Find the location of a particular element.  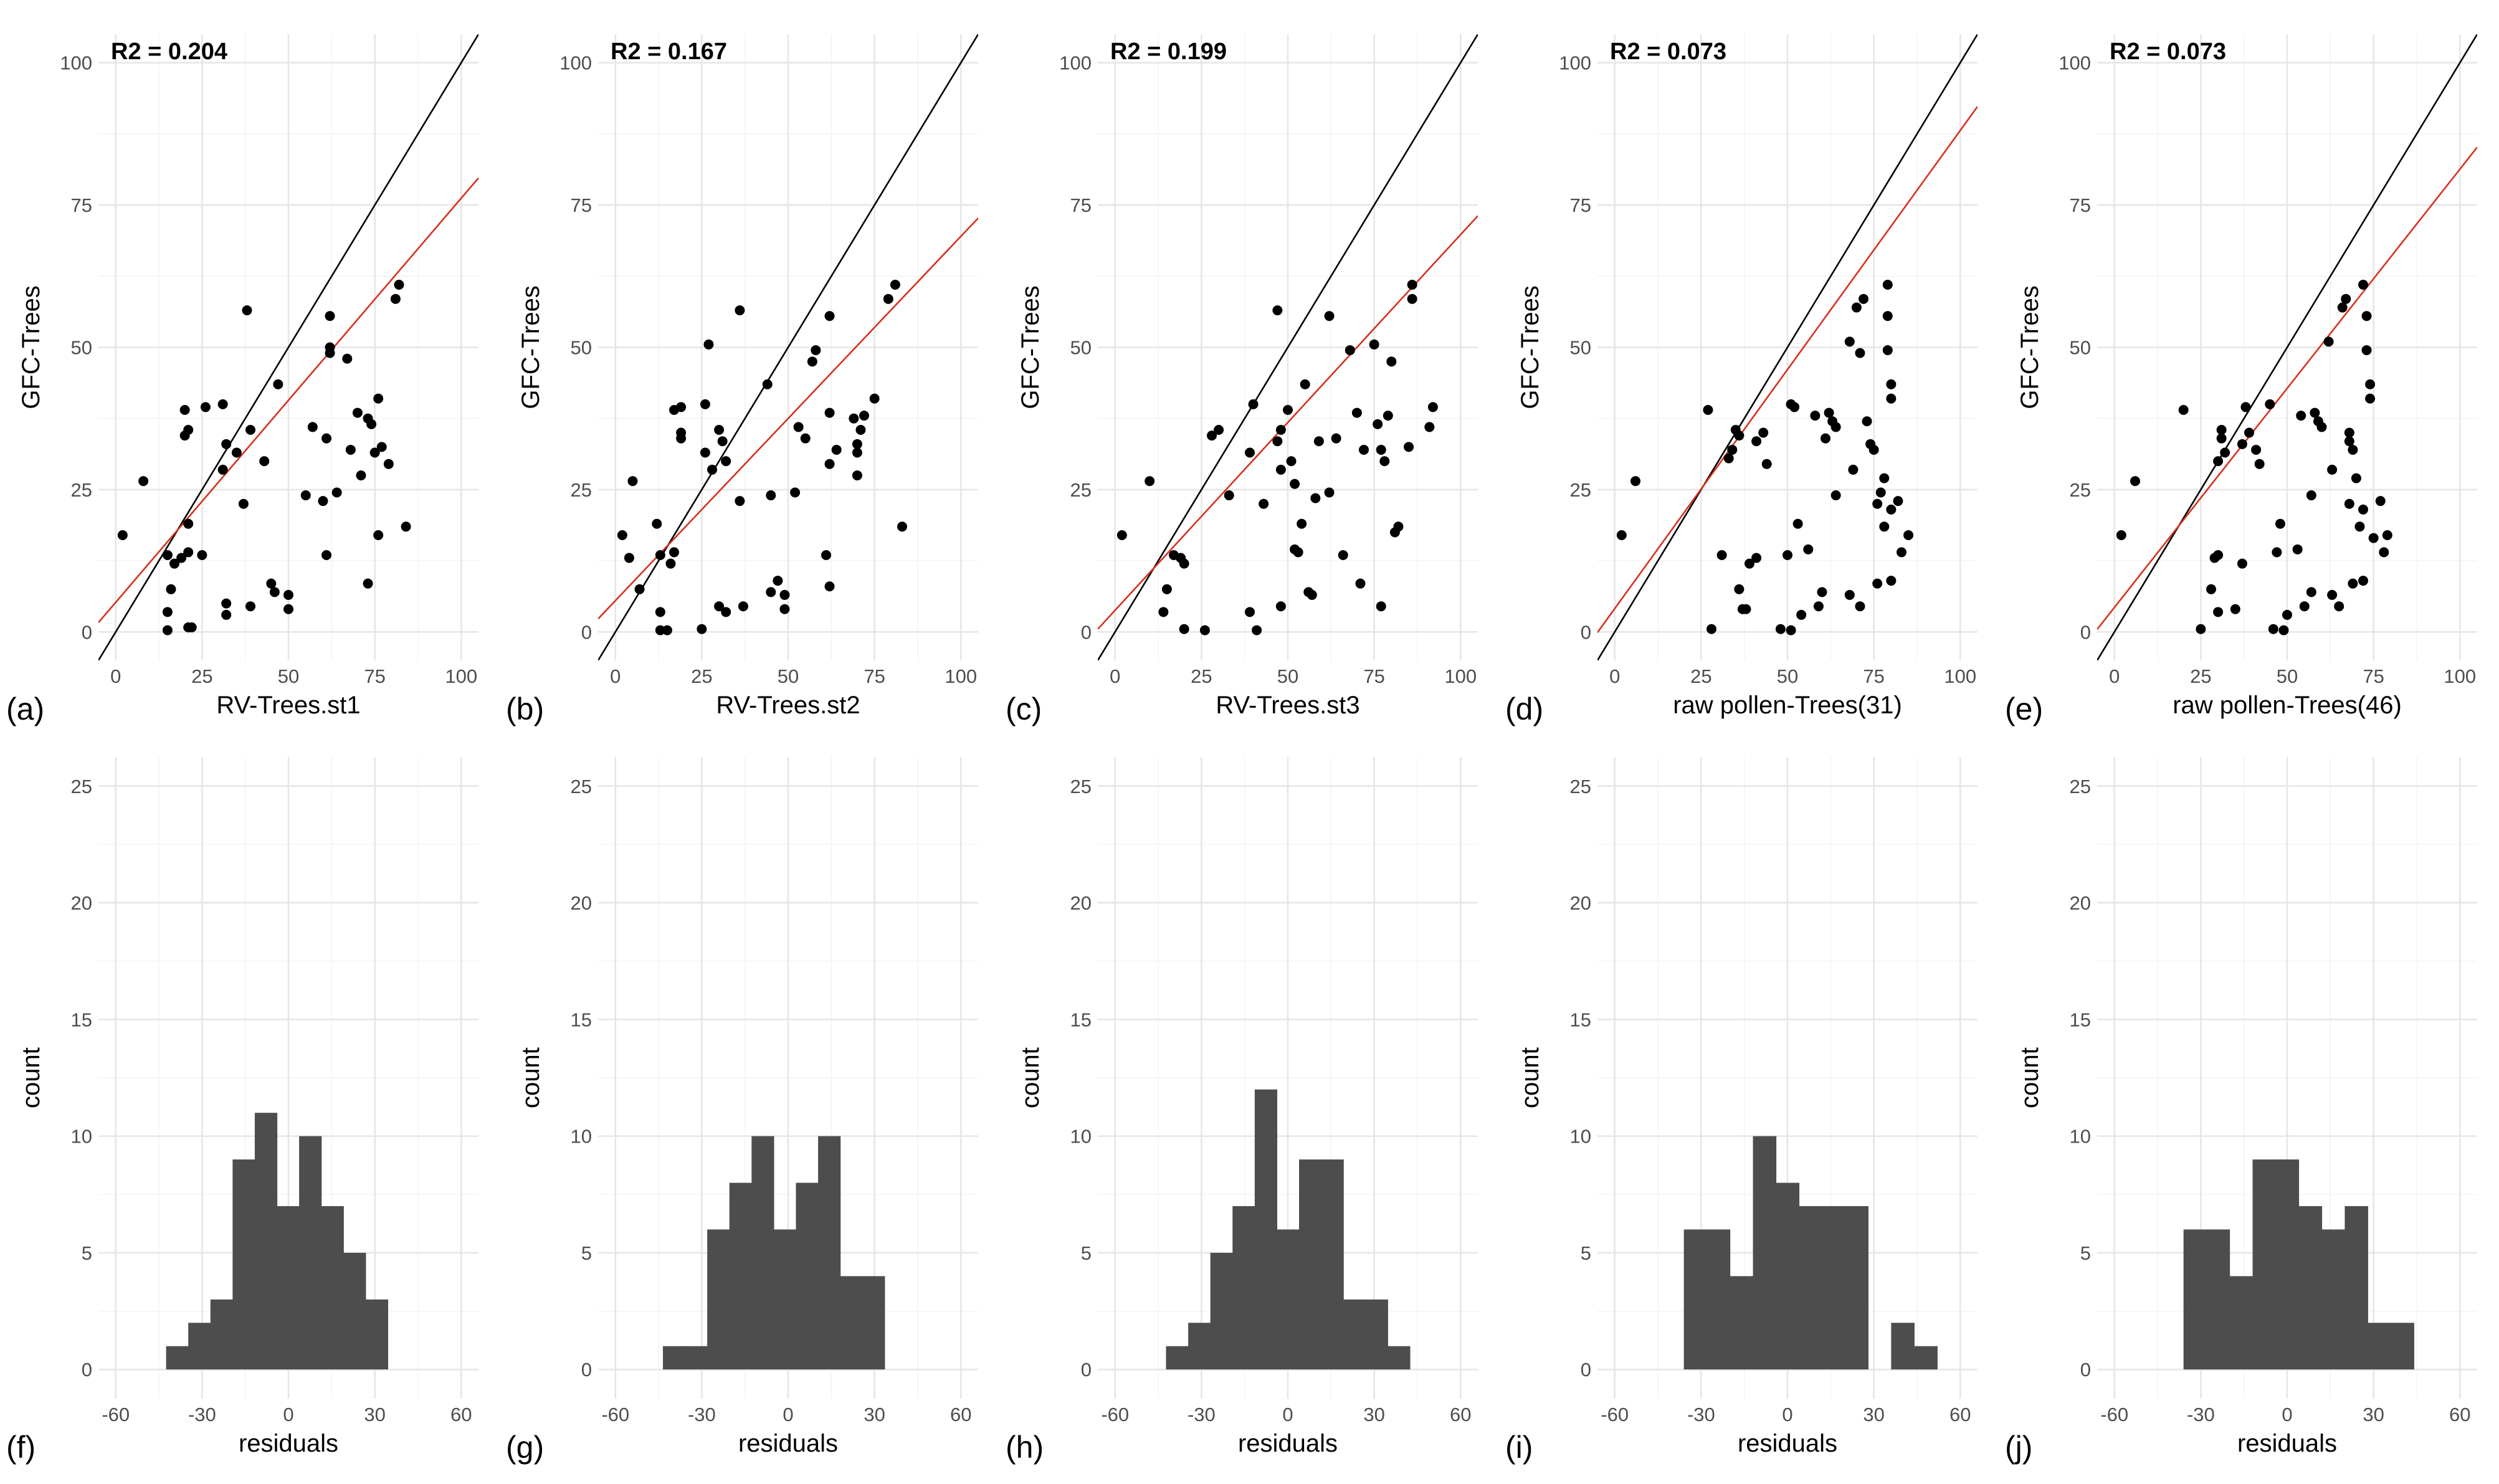

panel-letter: (e) is located at coordinates (2024, 709).